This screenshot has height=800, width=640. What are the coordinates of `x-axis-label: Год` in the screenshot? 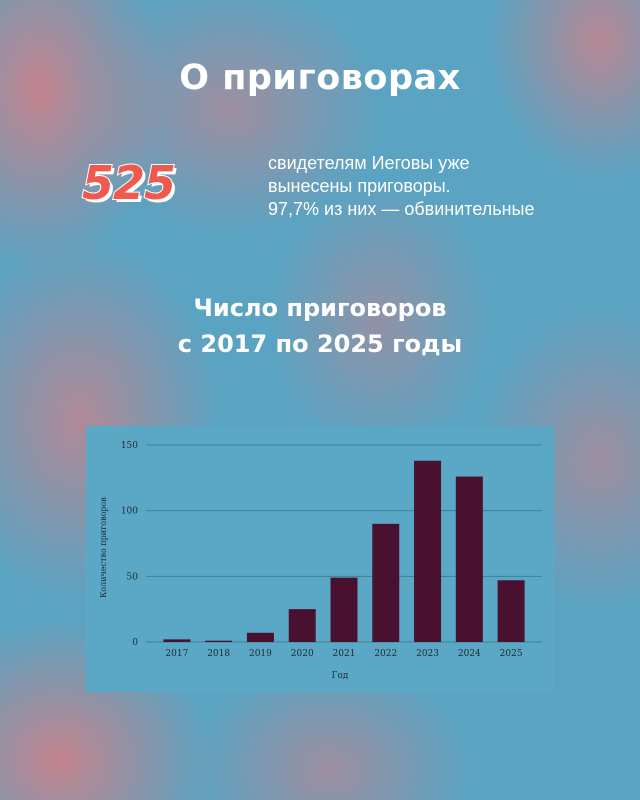 It's located at (340, 676).